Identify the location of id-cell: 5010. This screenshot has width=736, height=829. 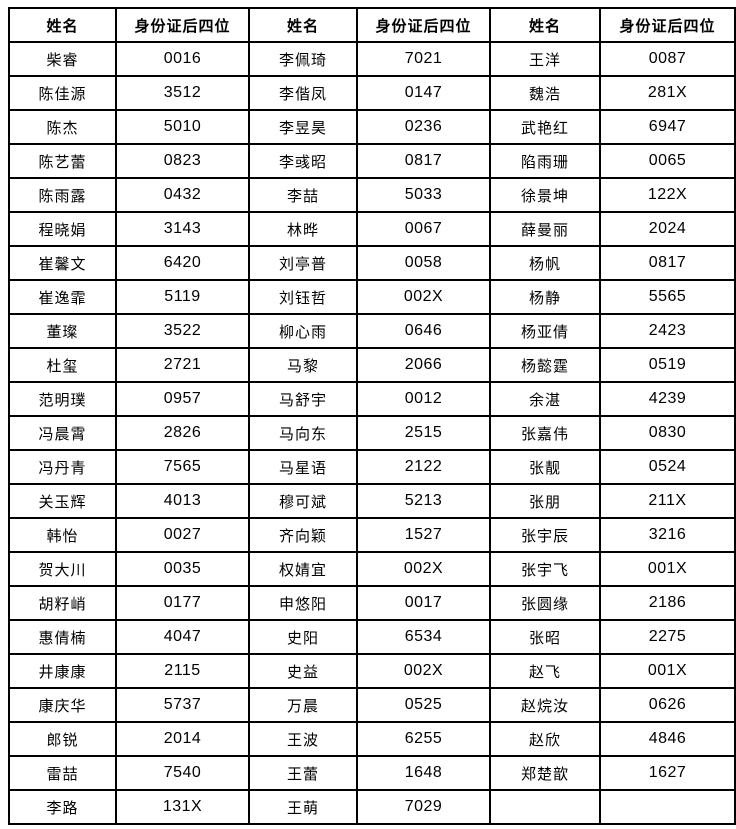
(182, 127).